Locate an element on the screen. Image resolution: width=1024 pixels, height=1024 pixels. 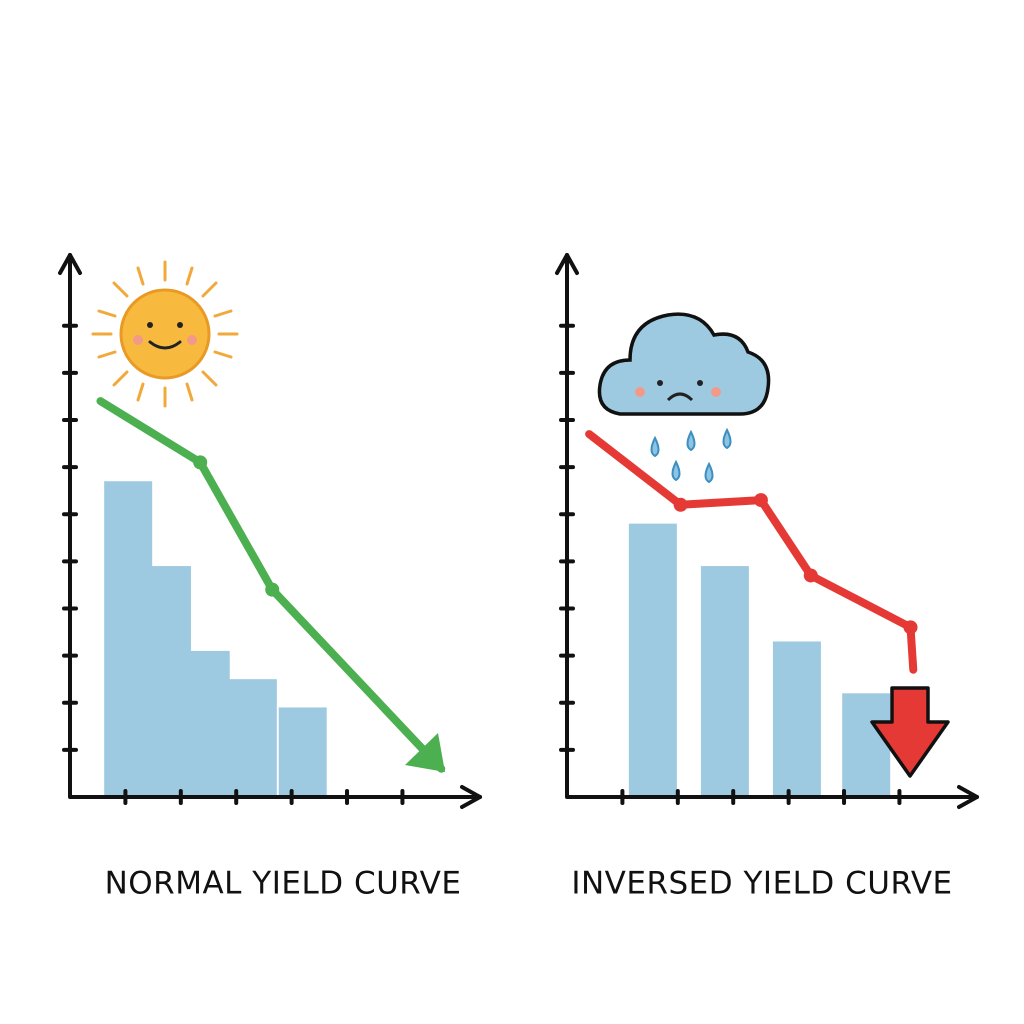
sun-icon is located at coordinates (165, 334).